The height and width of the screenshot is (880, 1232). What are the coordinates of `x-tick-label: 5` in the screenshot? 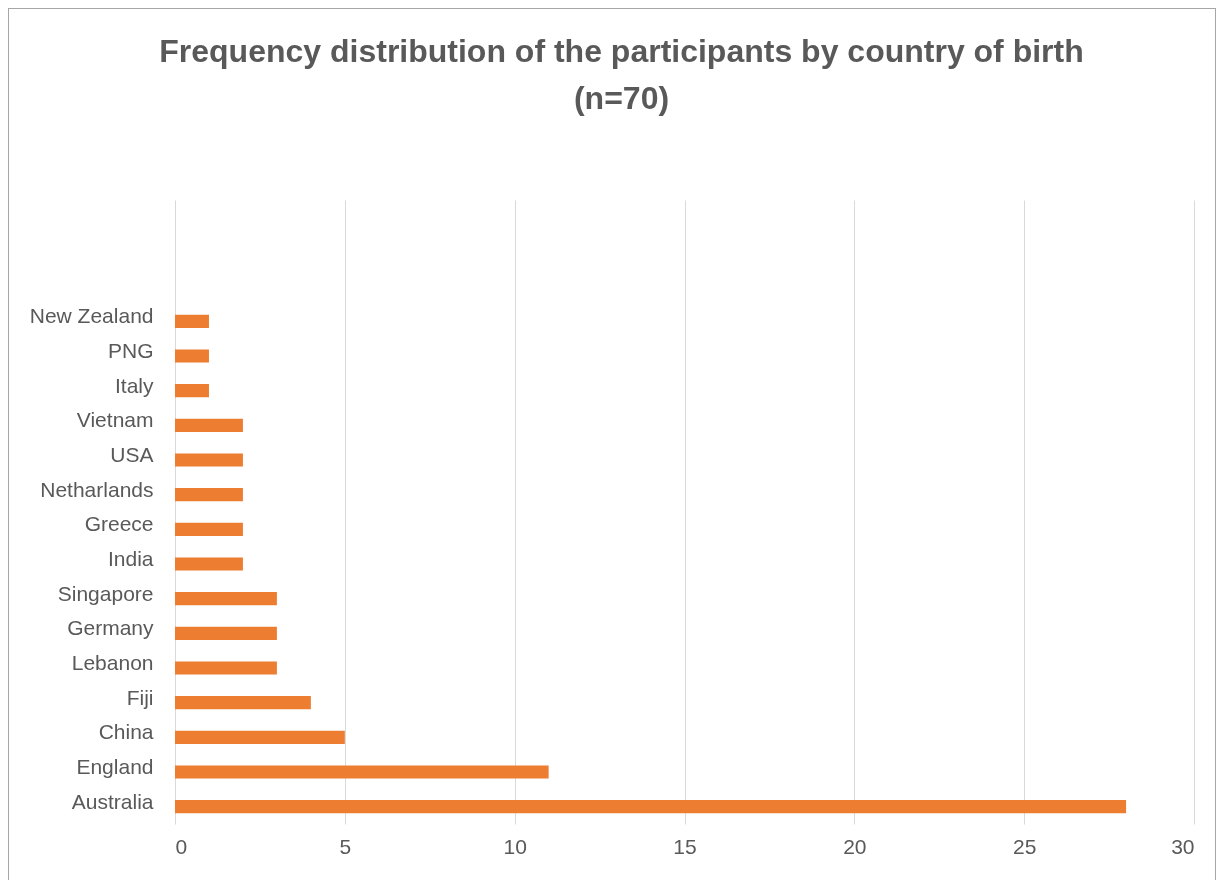 It's located at (345, 846).